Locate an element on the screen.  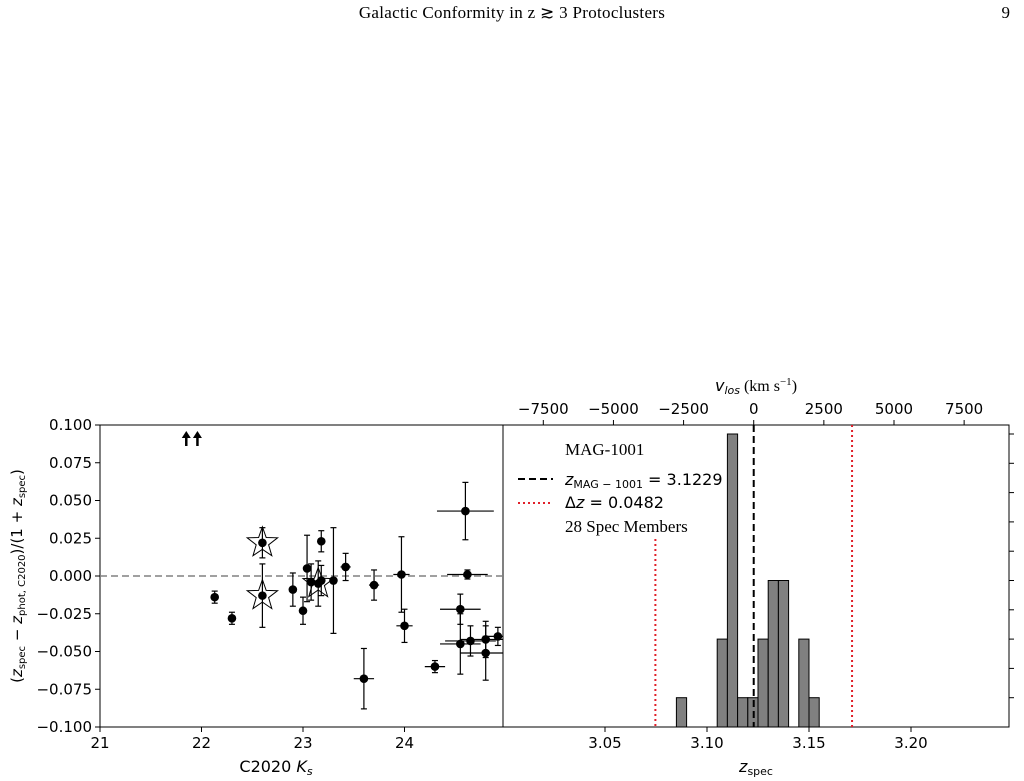
top-xtick-label: −7500 is located at coordinates (543, 409).